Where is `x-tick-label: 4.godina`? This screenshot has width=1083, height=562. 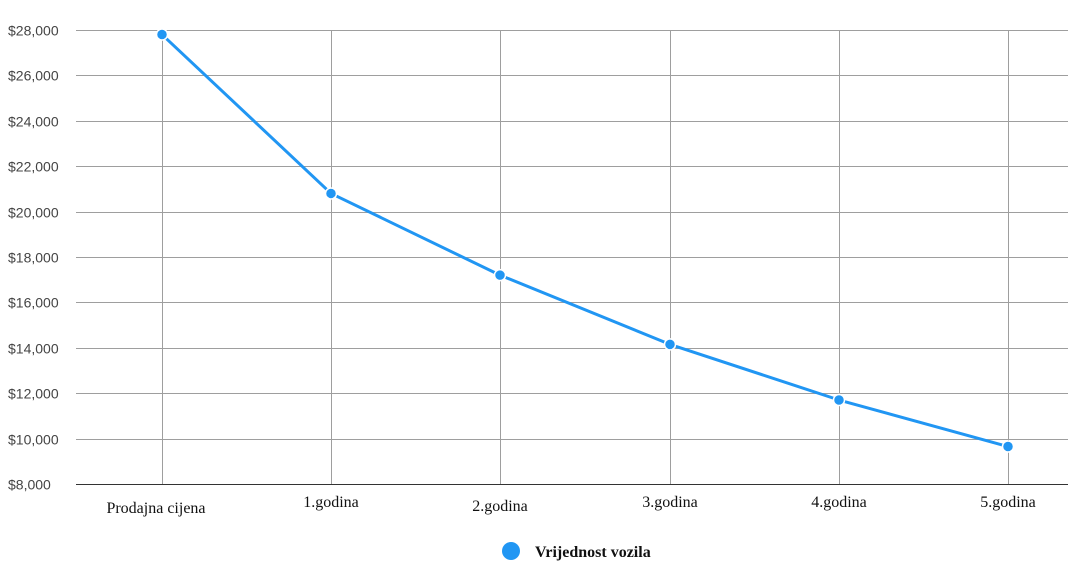
x-tick-label: 4.godina is located at coordinates (839, 502).